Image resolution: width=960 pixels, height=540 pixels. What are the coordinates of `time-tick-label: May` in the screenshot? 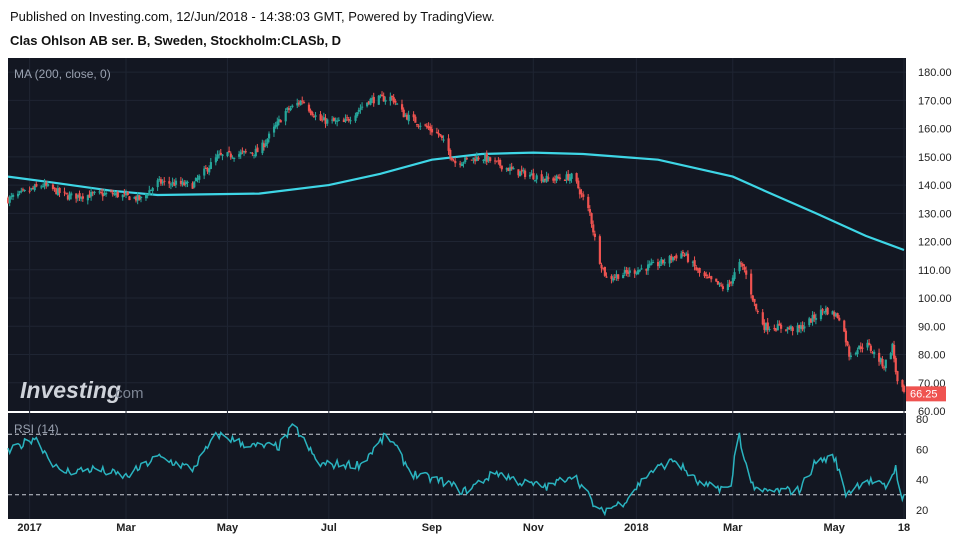 It's located at (834, 528).